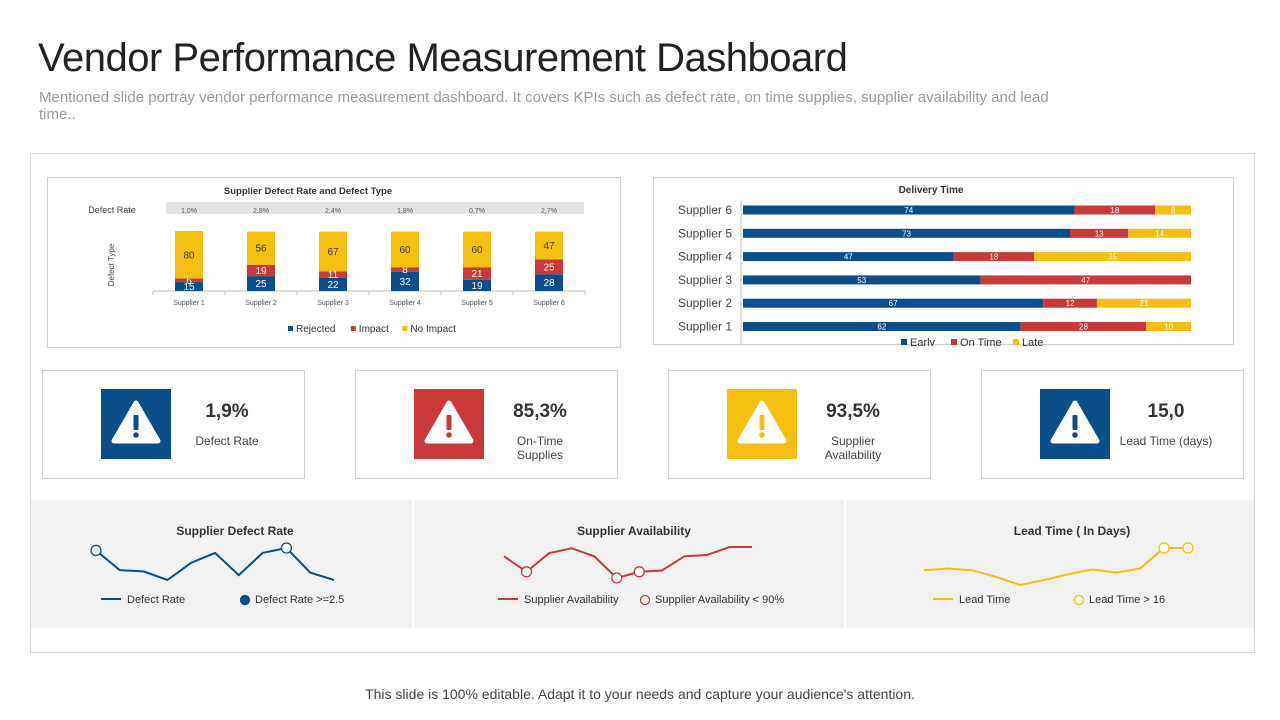  I want to click on defect-rate-value: 1,0%, so click(189, 211).